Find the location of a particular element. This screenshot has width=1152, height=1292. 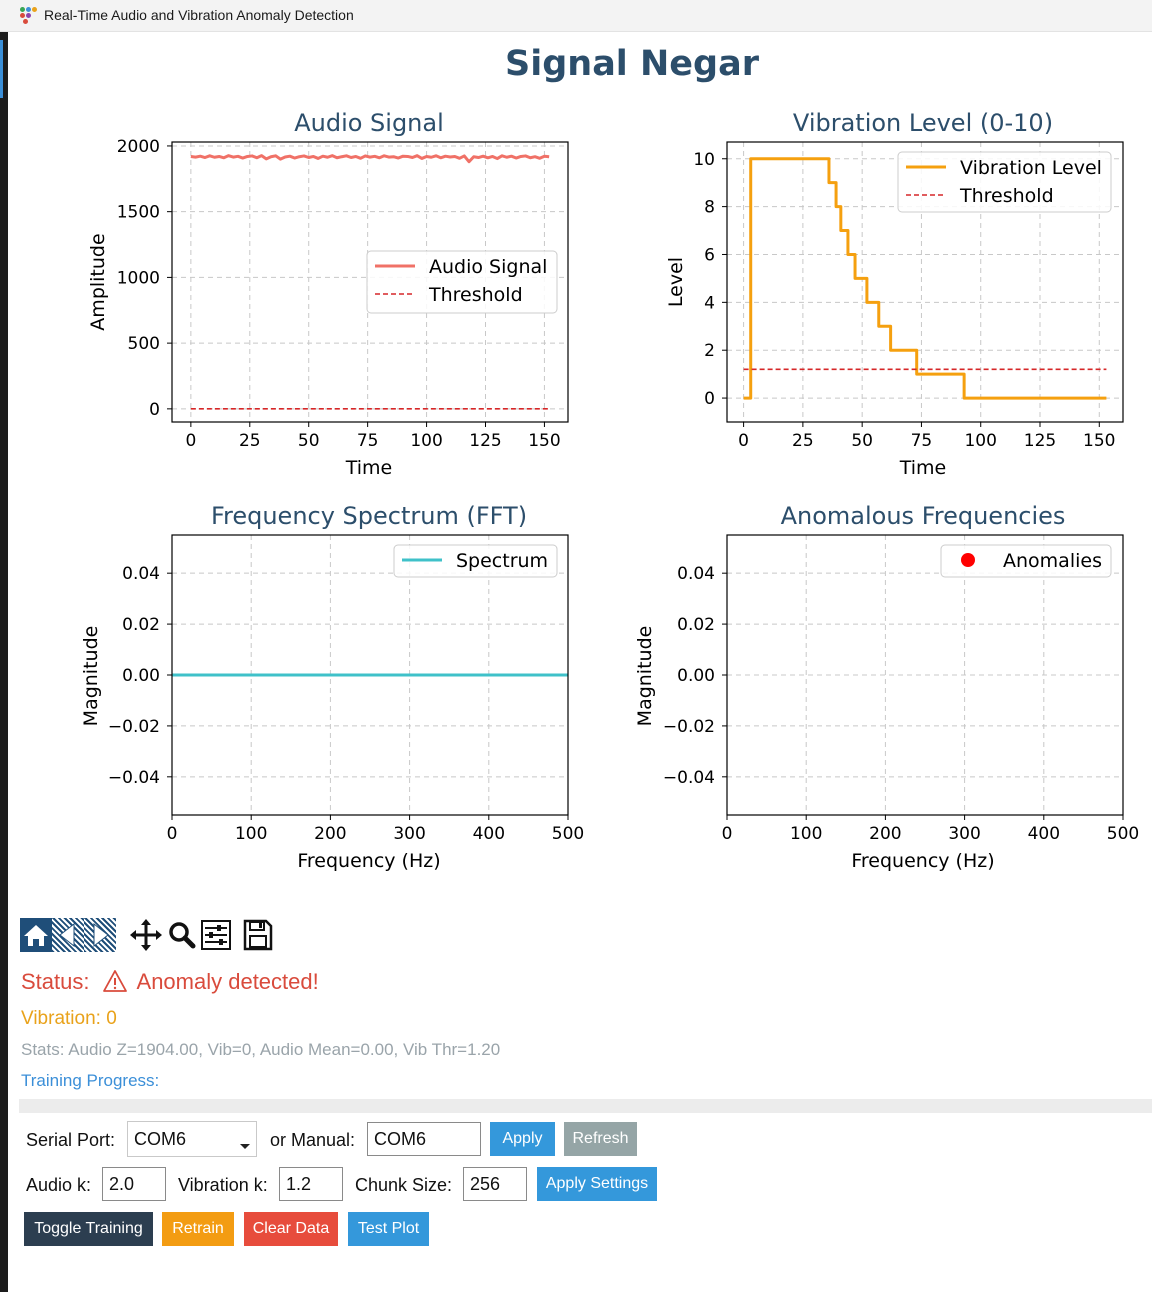

audio-k-input: 2.0 is located at coordinates (134, 1184).